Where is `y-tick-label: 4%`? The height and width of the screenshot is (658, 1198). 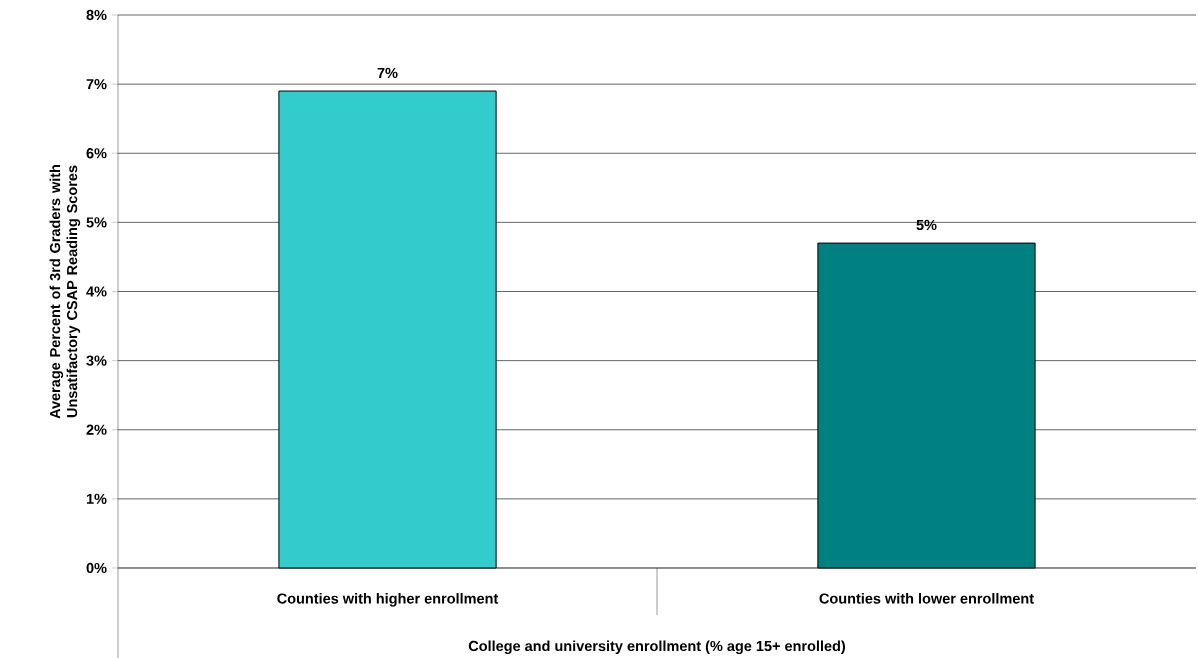 y-tick-label: 4% is located at coordinates (96, 291).